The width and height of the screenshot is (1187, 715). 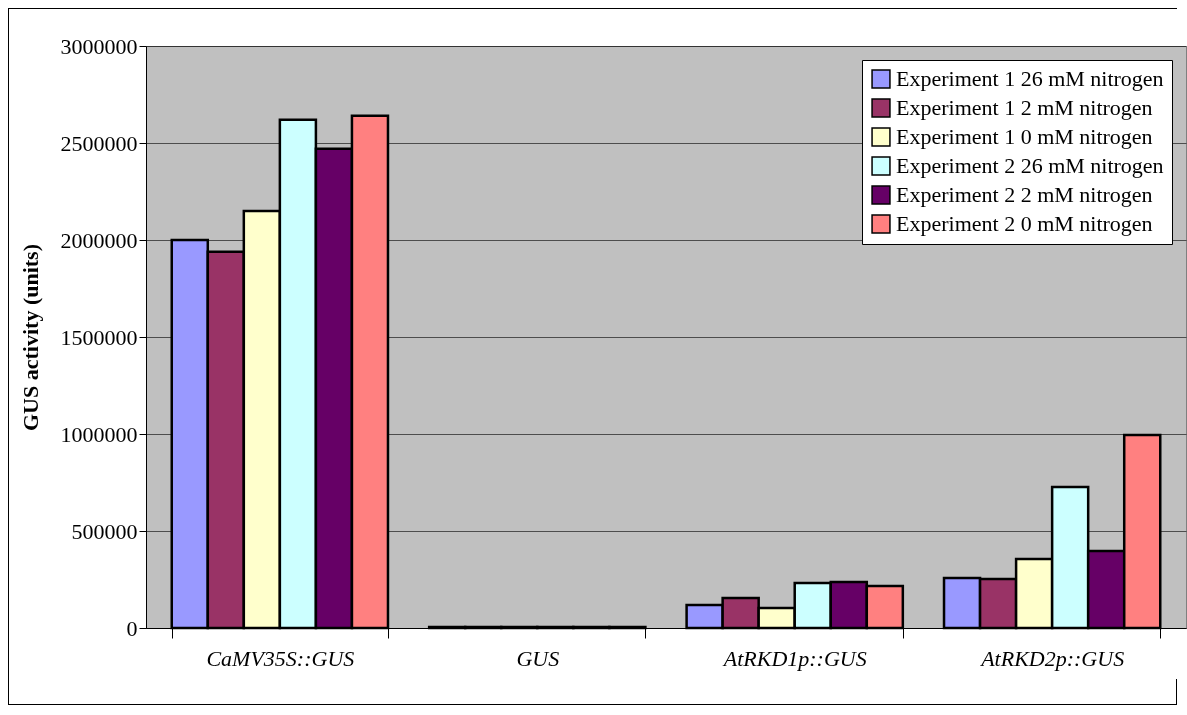 I want to click on y-tick-label: 3000000, so click(x=99, y=46).